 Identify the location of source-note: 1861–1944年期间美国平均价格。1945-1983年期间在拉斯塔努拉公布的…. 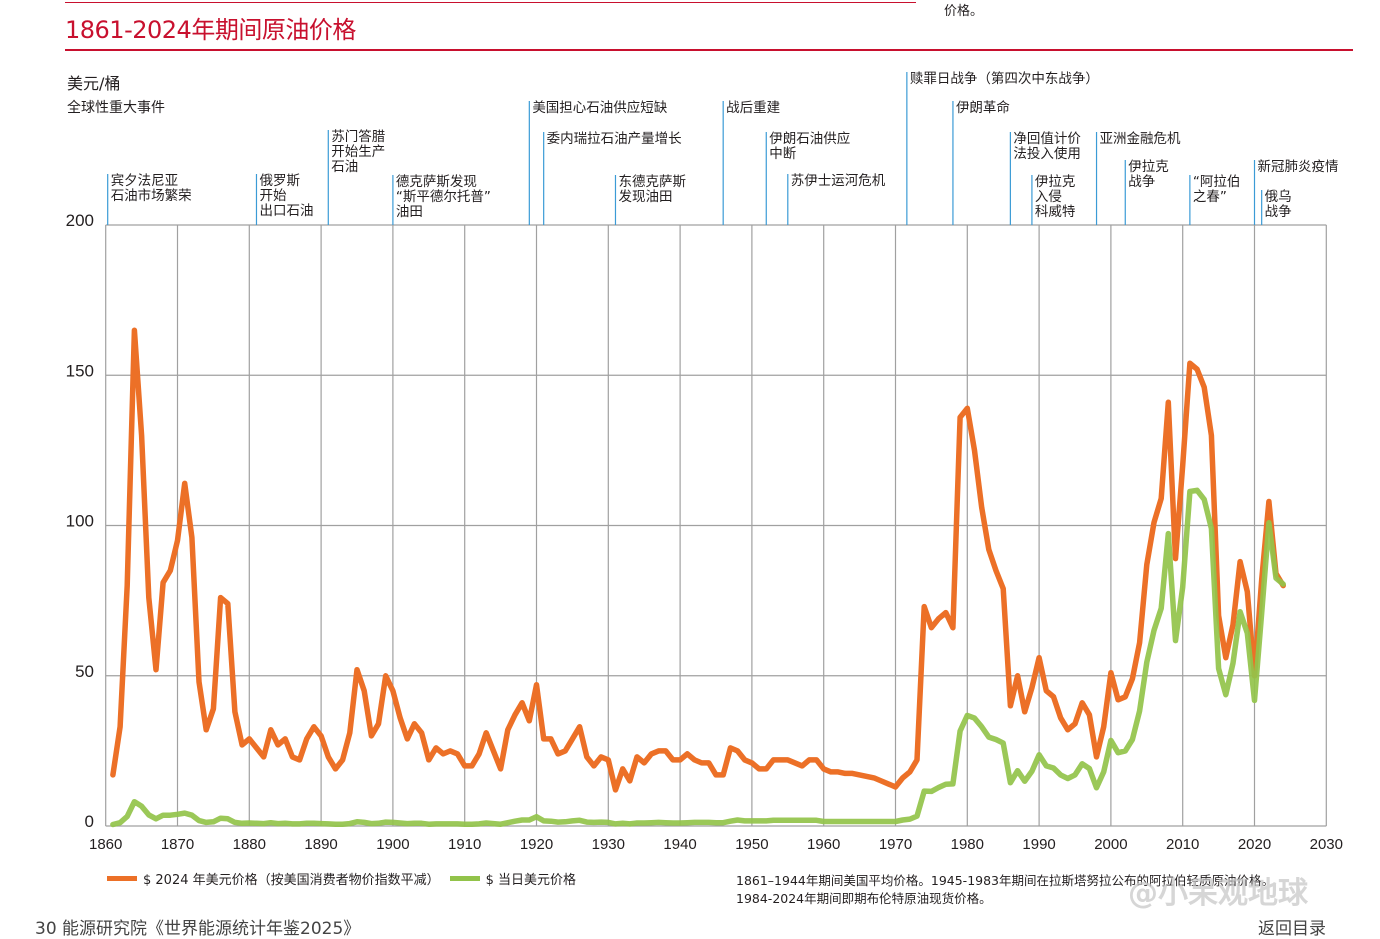
(1005, 890).